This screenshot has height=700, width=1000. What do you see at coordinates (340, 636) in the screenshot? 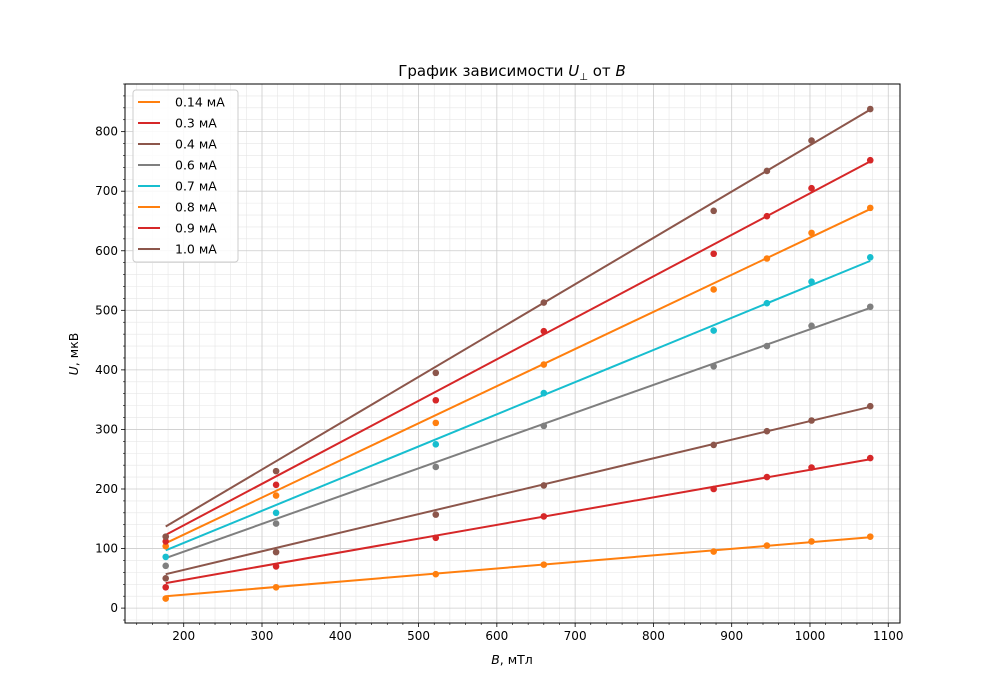
I see `x-tick-label: 400` at bounding box center [340, 636].